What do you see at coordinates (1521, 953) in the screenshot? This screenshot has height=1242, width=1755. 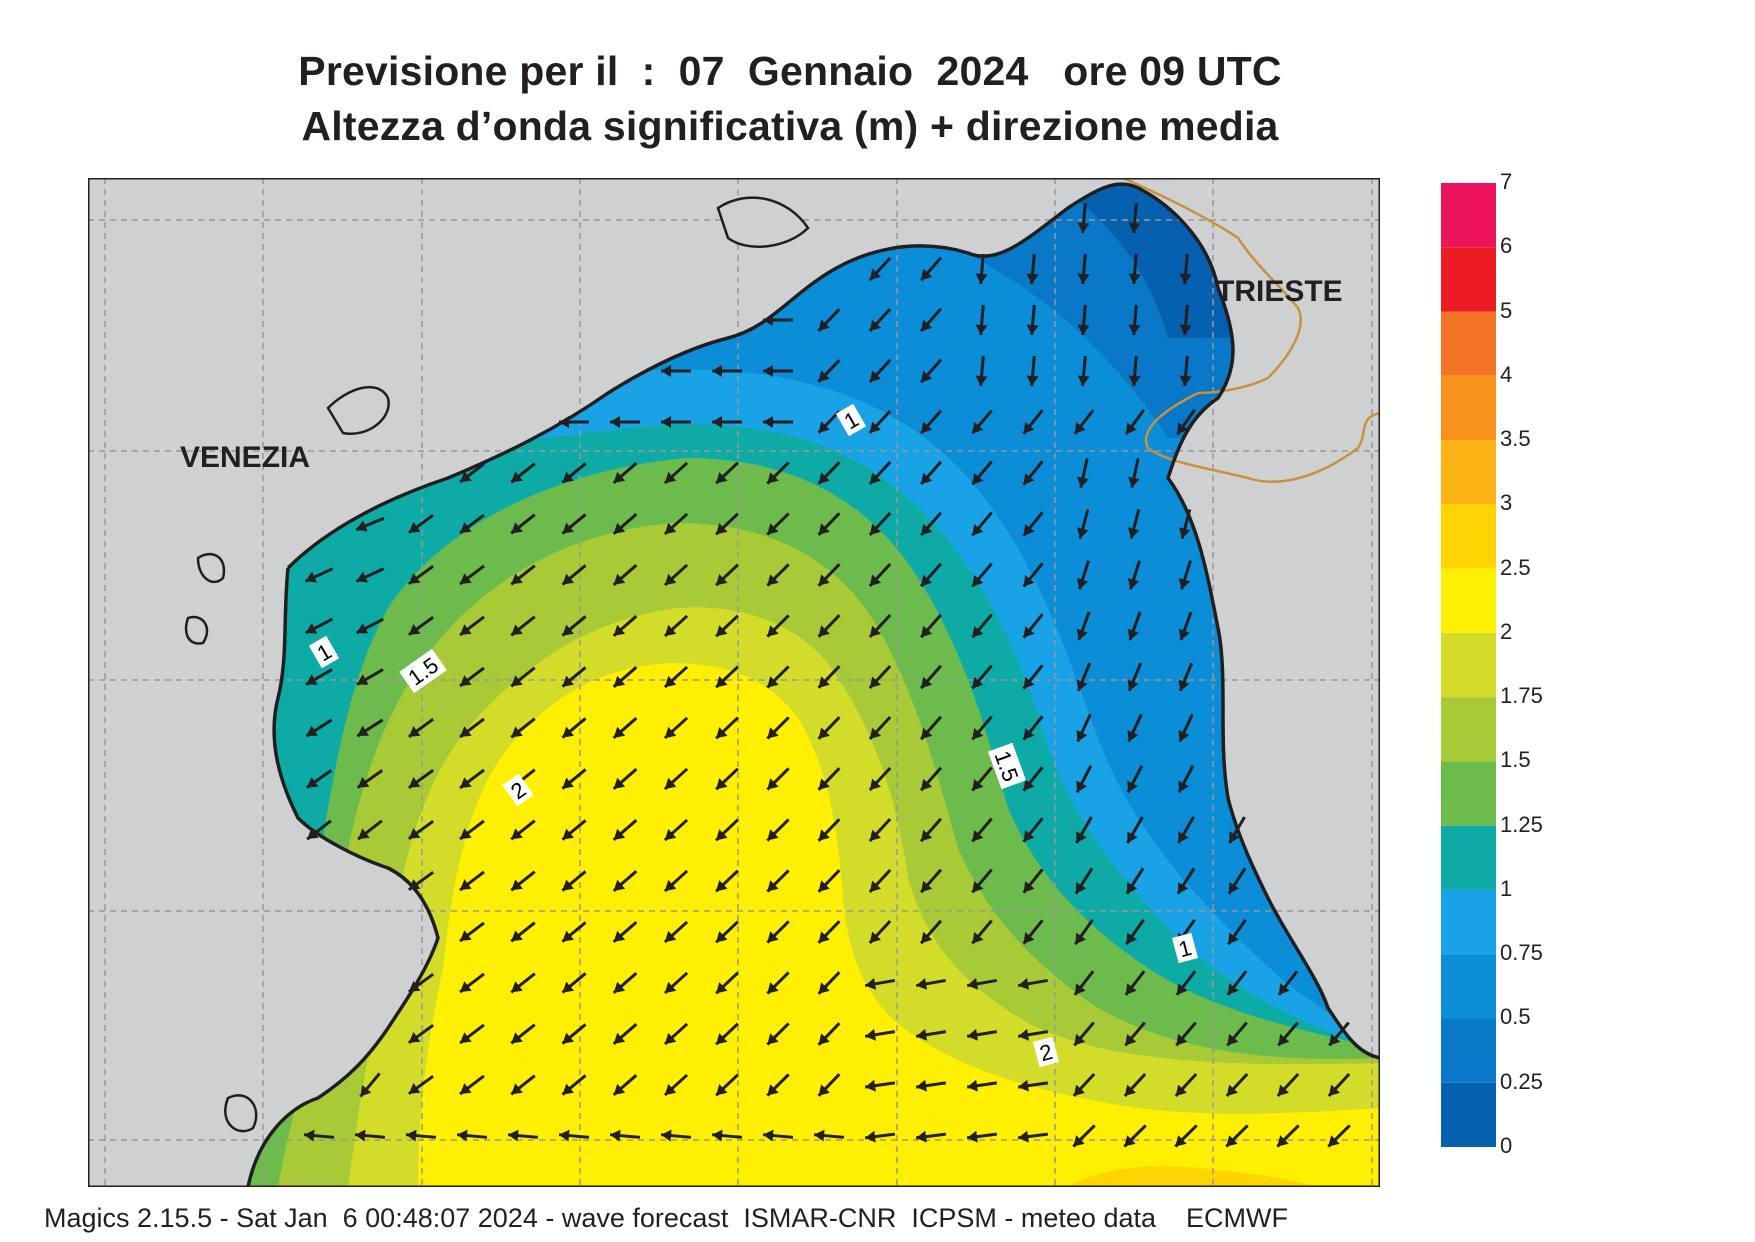 I see `legend-level-label: 0.75` at bounding box center [1521, 953].